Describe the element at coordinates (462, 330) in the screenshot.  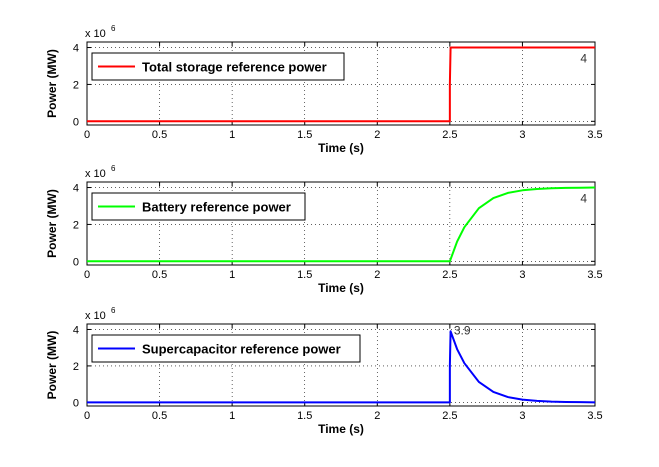
I see `peak-annotation: 3.9` at that location.